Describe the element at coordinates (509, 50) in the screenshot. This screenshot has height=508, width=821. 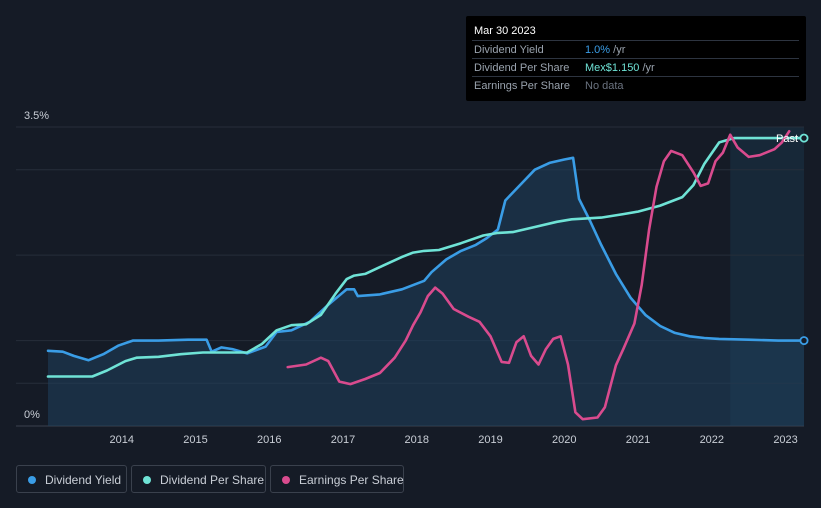
I see `tooltip-label: Dividend Yield` at that location.